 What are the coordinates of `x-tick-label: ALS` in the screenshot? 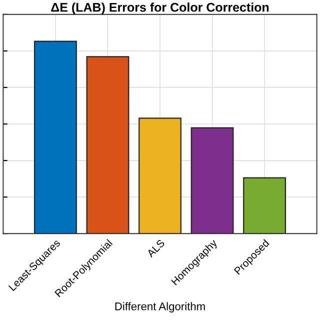 It's located at (156, 248).